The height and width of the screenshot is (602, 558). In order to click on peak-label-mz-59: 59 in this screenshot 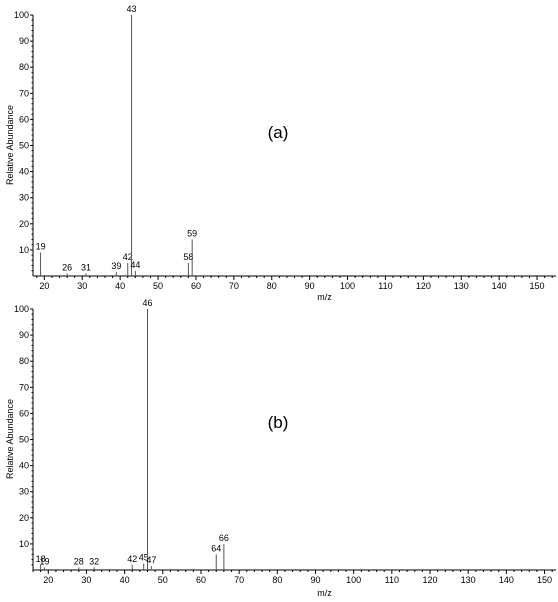, I will do `click(192, 233)`.